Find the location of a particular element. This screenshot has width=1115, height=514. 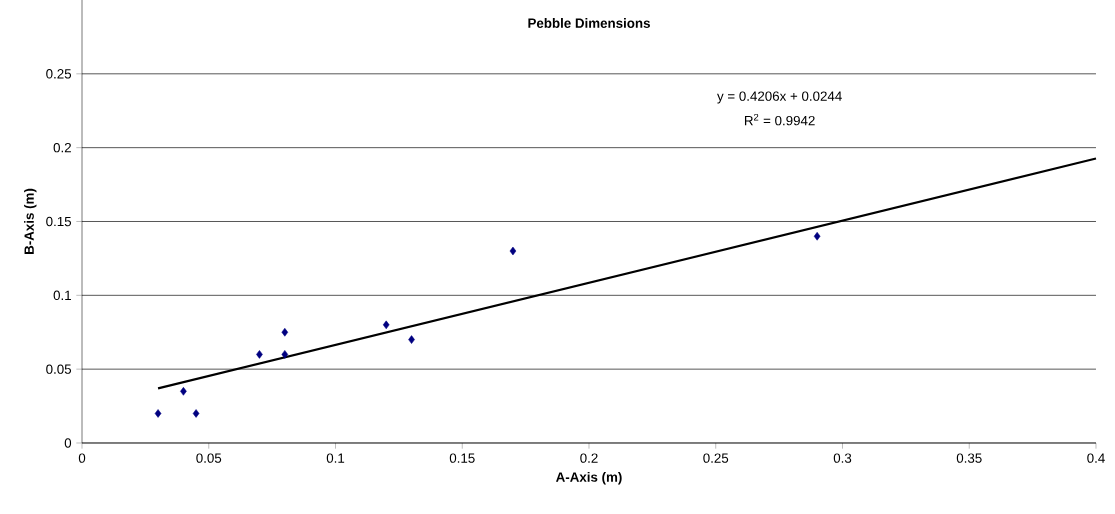

y-tick-label: 0 is located at coordinates (68, 443).